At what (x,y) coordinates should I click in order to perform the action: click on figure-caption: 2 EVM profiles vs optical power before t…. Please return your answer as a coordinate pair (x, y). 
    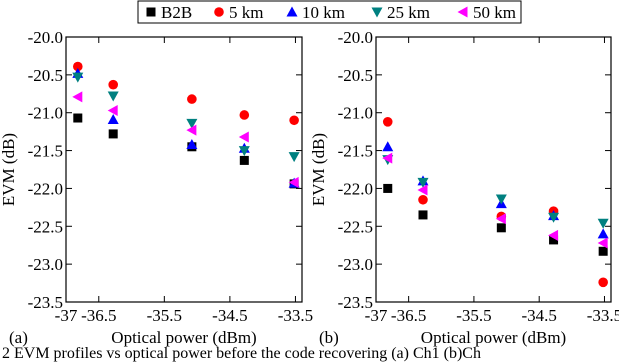
    Looking at the image, I should click on (241, 353).